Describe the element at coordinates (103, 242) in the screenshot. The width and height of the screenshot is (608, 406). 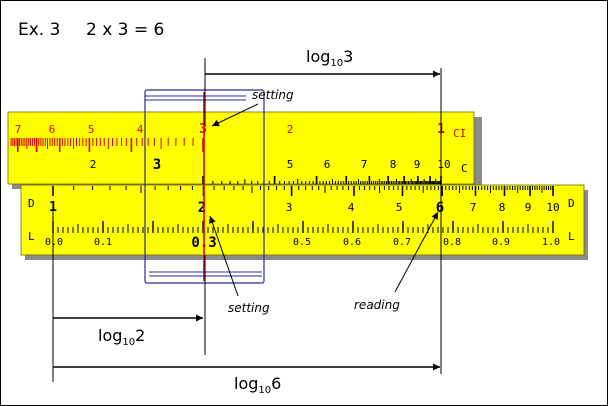
I see `l-label-0-1: 0.1` at that location.